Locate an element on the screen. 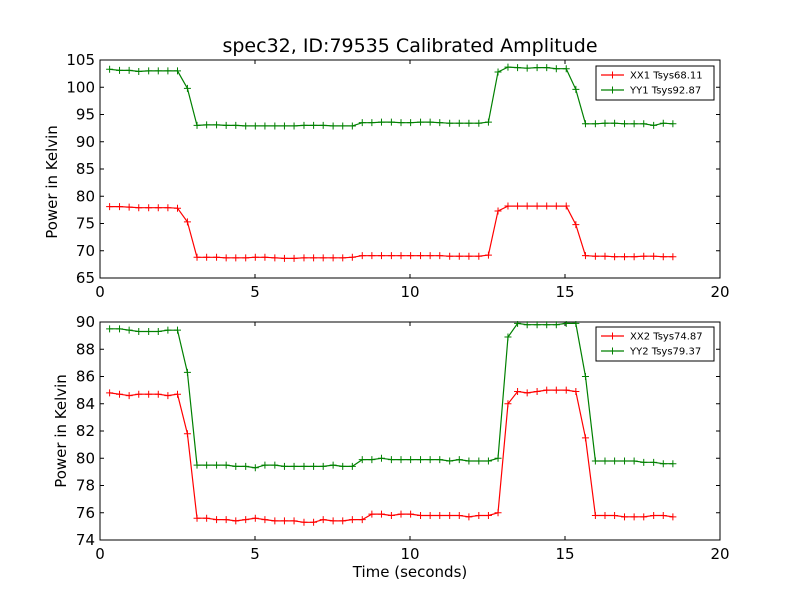 The width and height of the screenshot is (800, 600). legend-label: YY1 Tsys92.87 is located at coordinates (665, 91).